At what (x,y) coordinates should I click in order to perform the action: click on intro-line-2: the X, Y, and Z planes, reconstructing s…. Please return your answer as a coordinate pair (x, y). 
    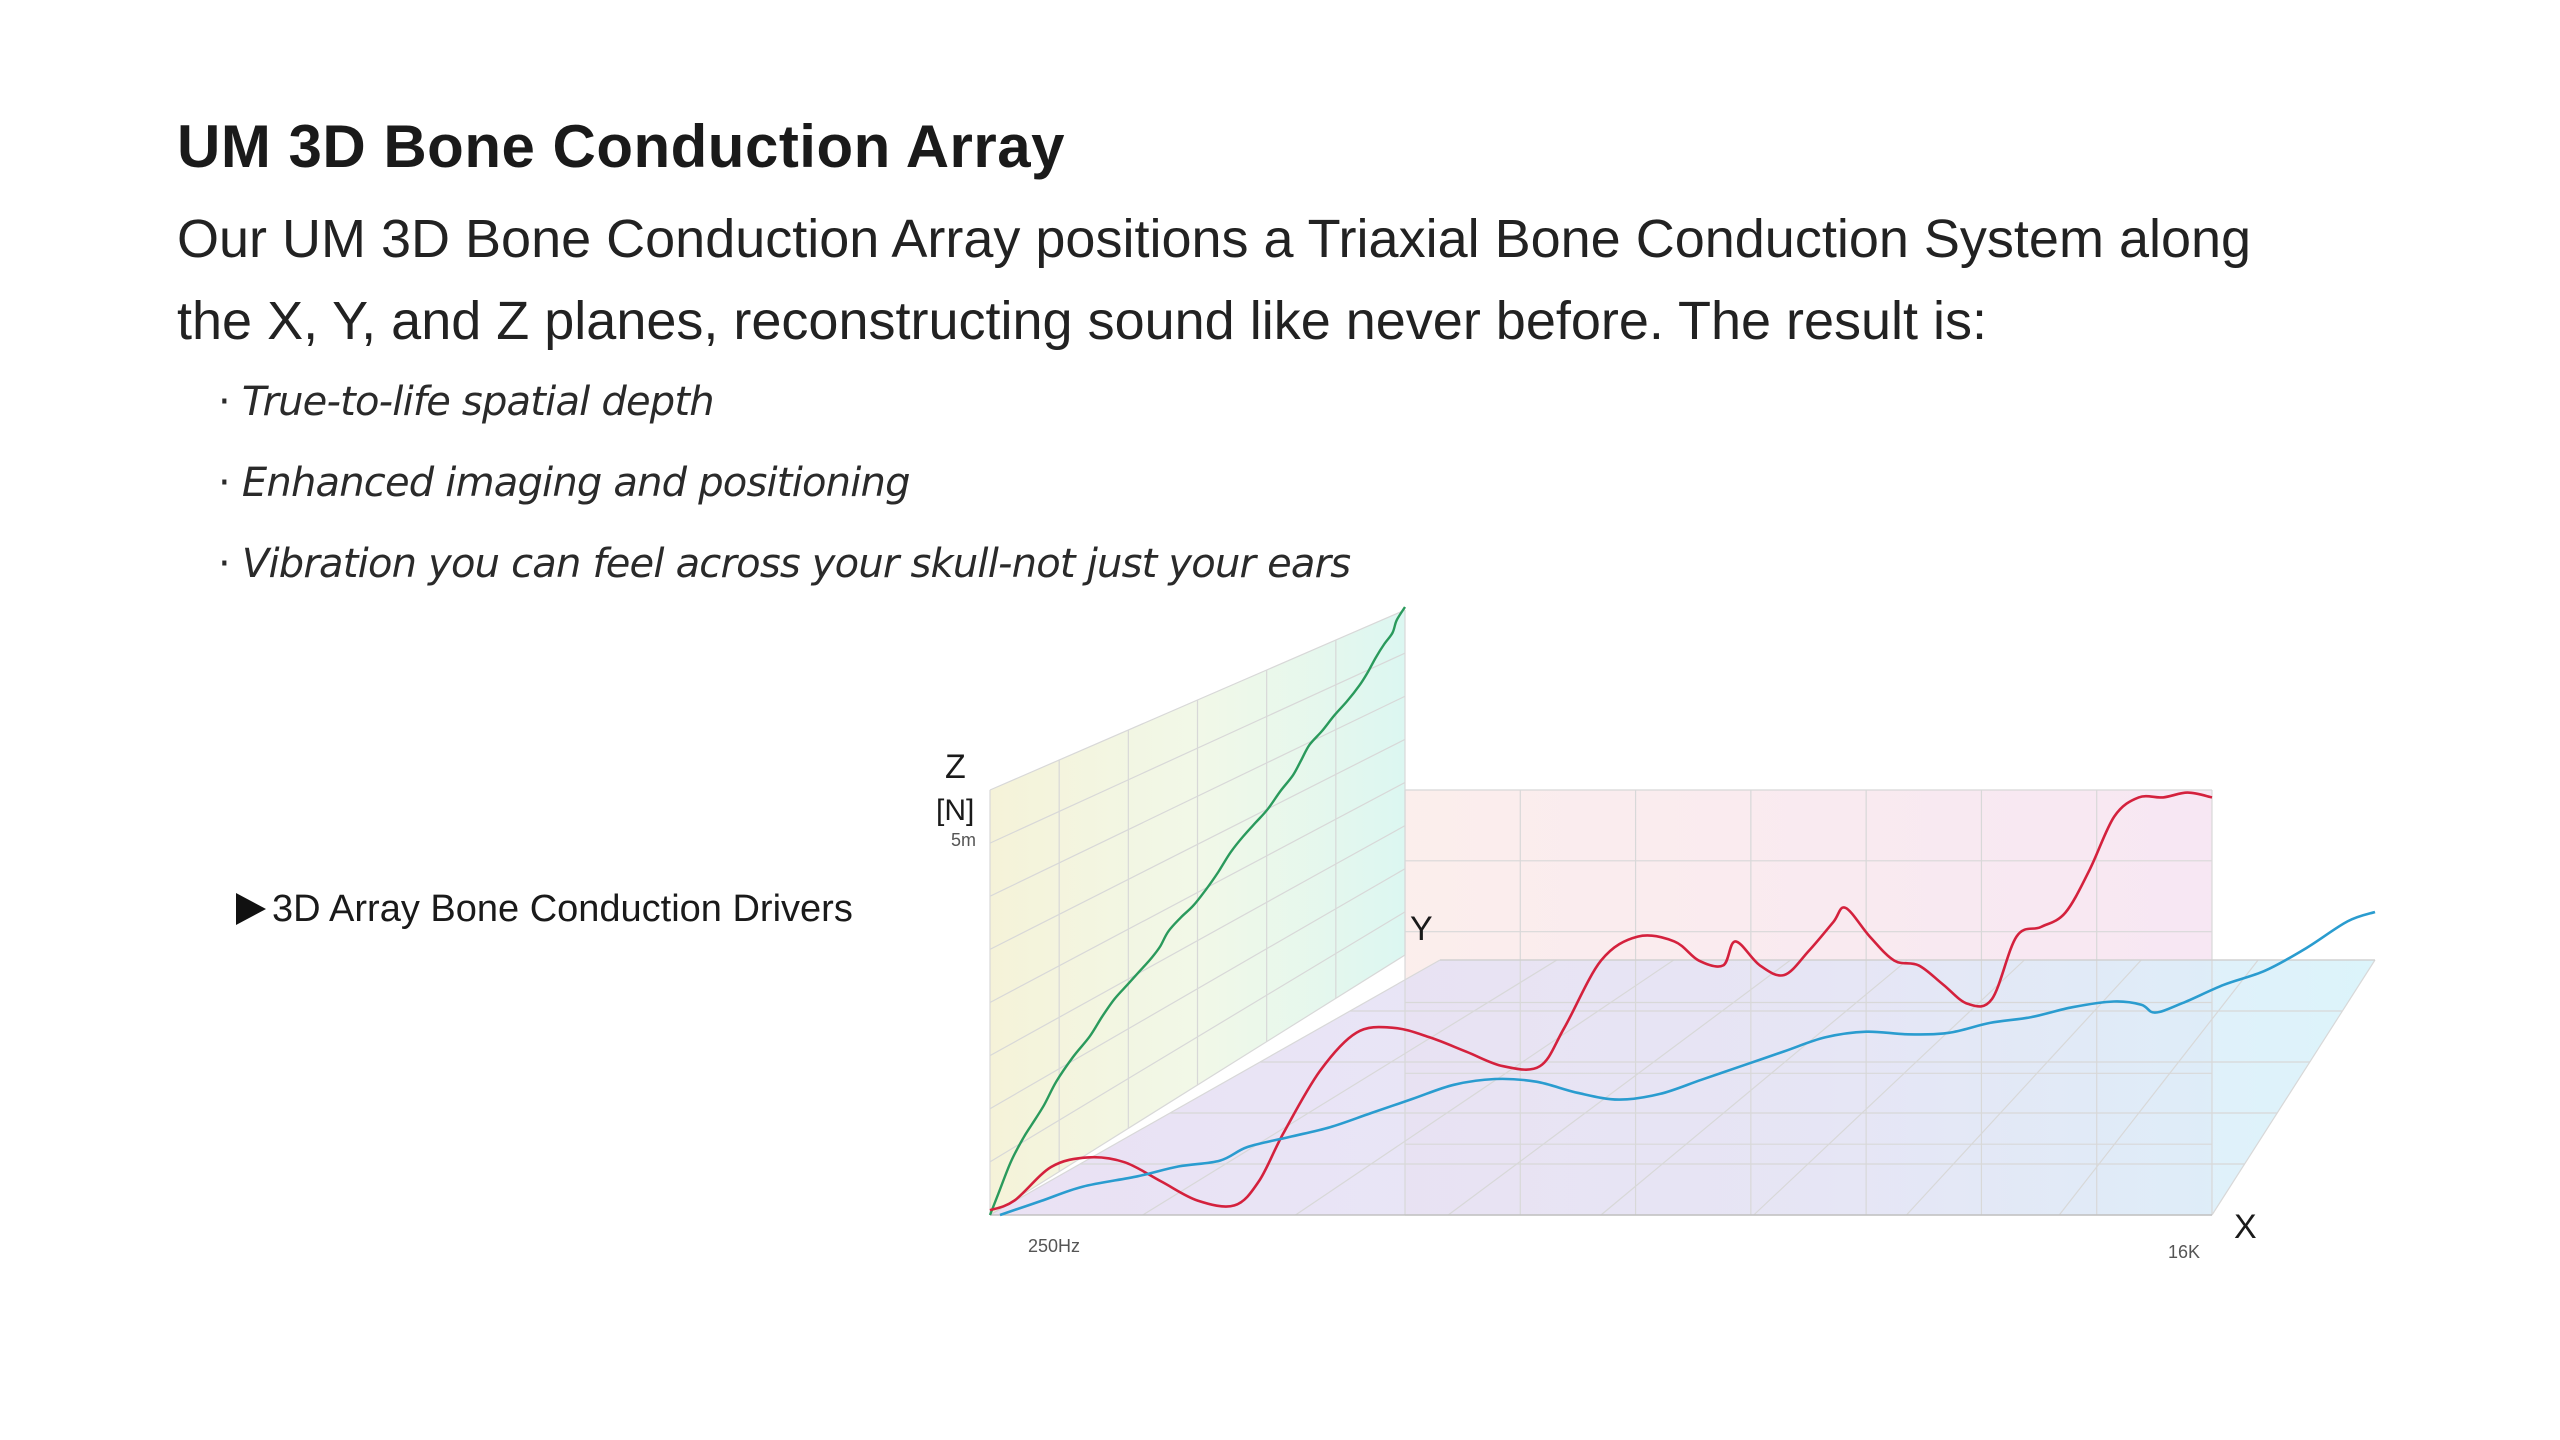
    Looking at the image, I should click on (1082, 321).